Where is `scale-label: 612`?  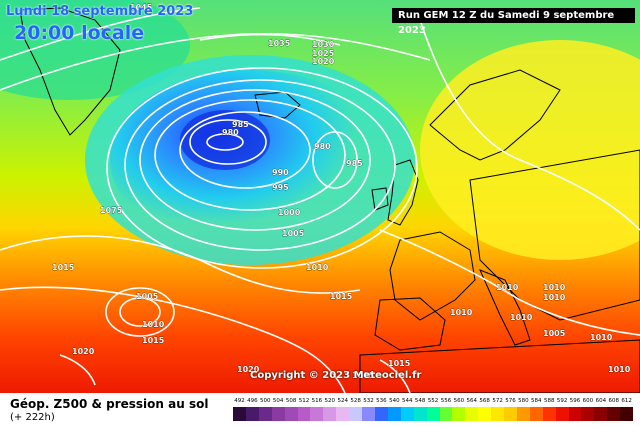 scale-label: 612 is located at coordinates (626, 401).